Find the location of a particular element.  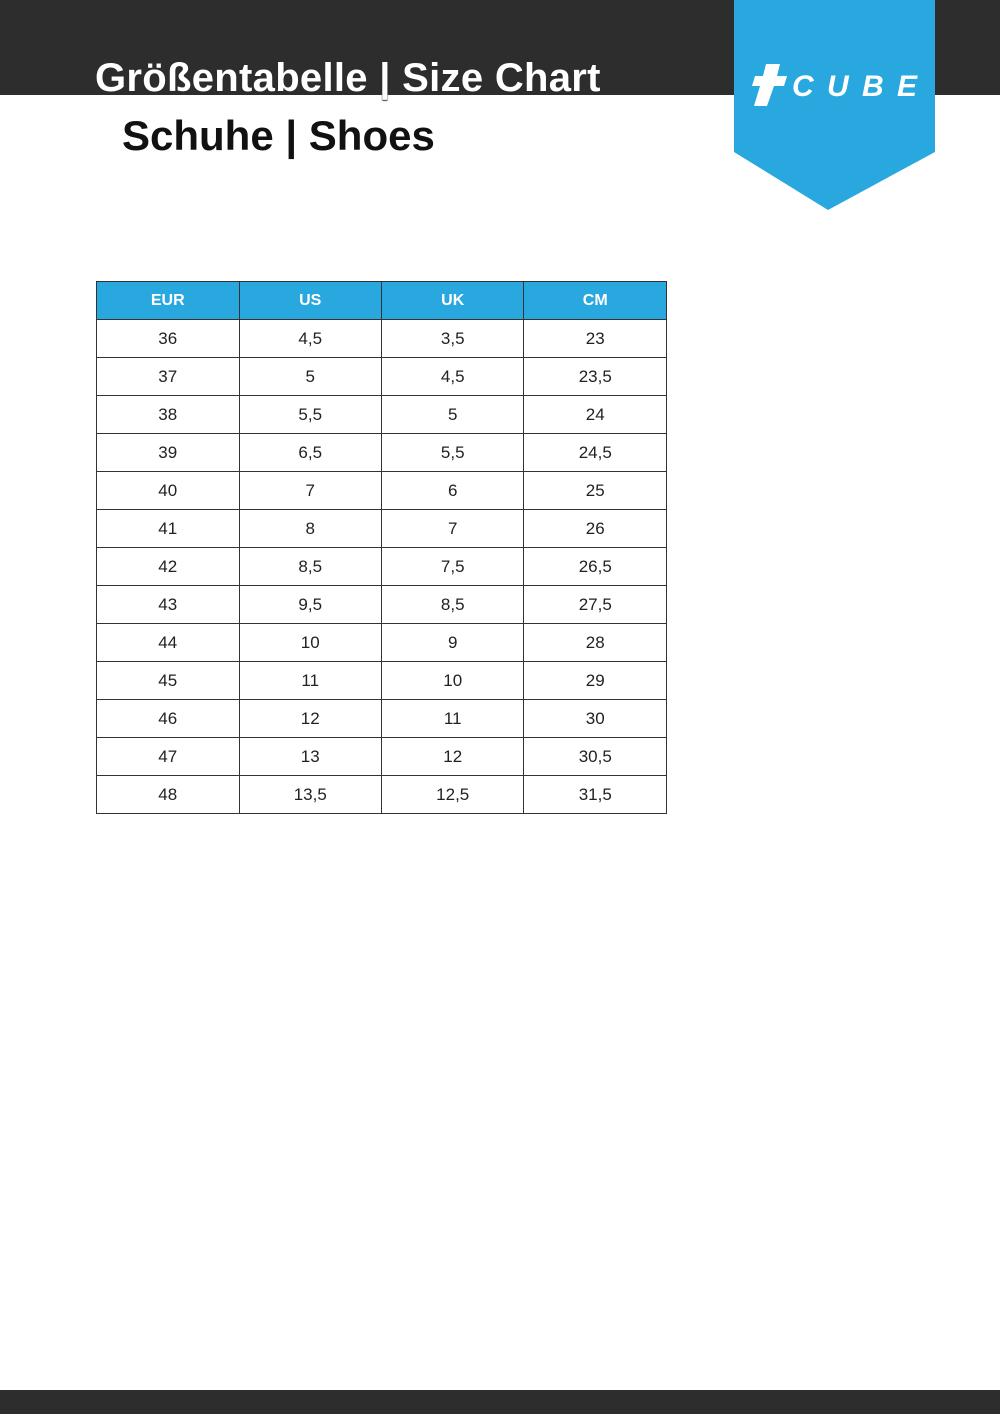

table-cell: 48 is located at coordinates (168, 794).